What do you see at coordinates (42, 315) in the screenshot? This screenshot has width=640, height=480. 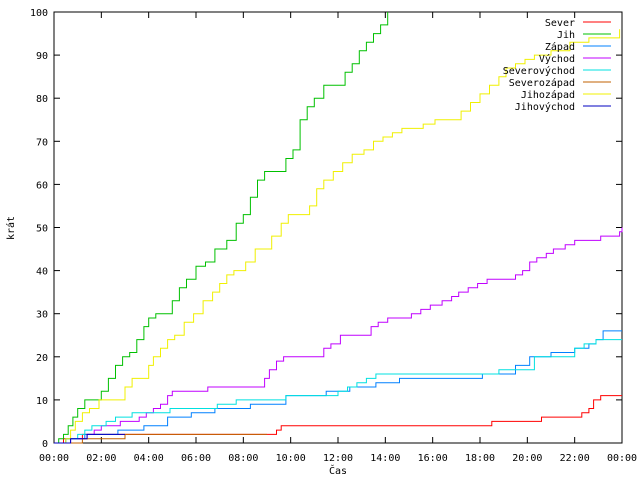 I see `y-tick-label: 30` at bounding box center [42, 315].